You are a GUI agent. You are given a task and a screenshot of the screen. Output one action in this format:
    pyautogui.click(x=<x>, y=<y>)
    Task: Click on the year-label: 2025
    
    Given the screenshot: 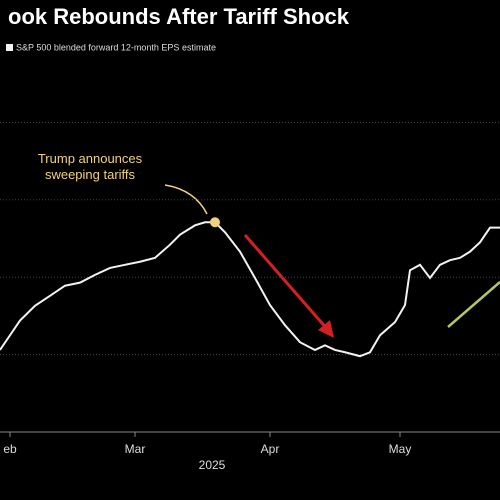 What is the action you would take?
    pyautogui.click(x=212, y=465)
    